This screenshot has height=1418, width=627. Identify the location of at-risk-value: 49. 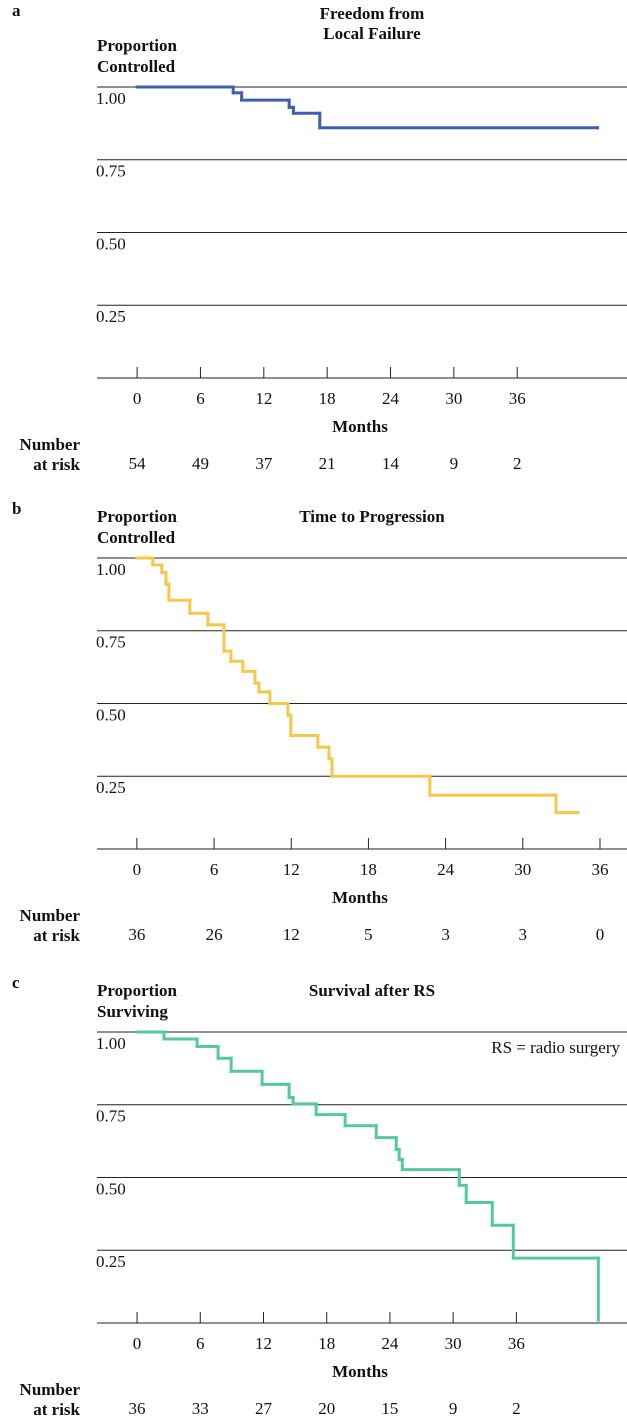
(200, 463).